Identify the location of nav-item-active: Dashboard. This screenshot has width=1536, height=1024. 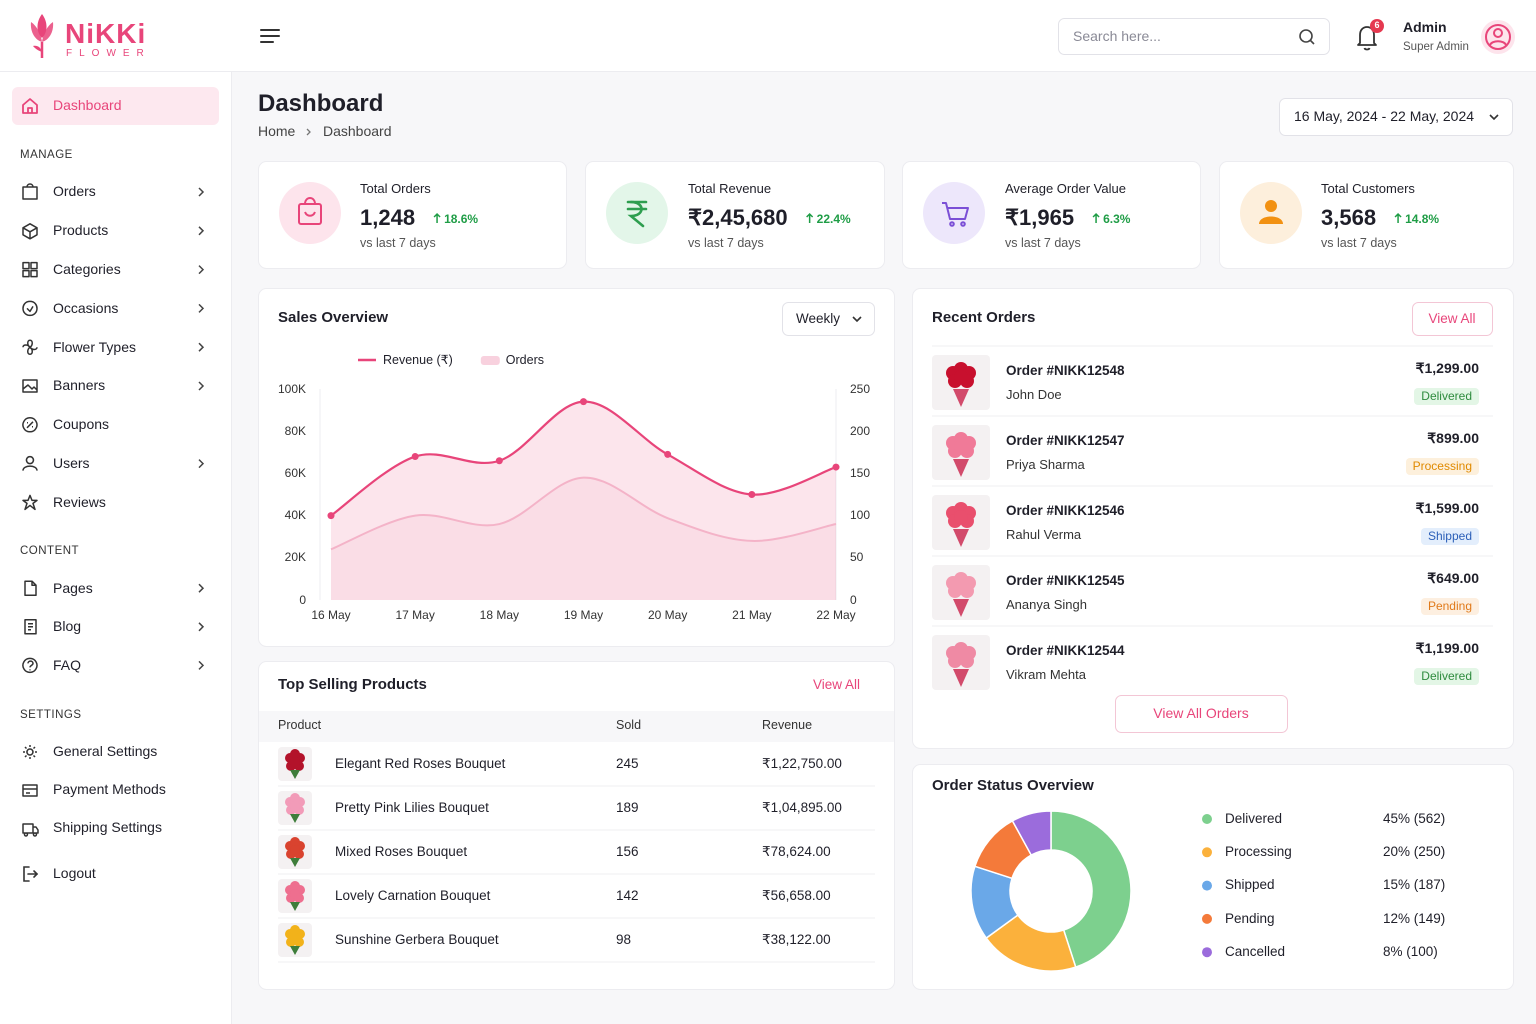
(87, 105).